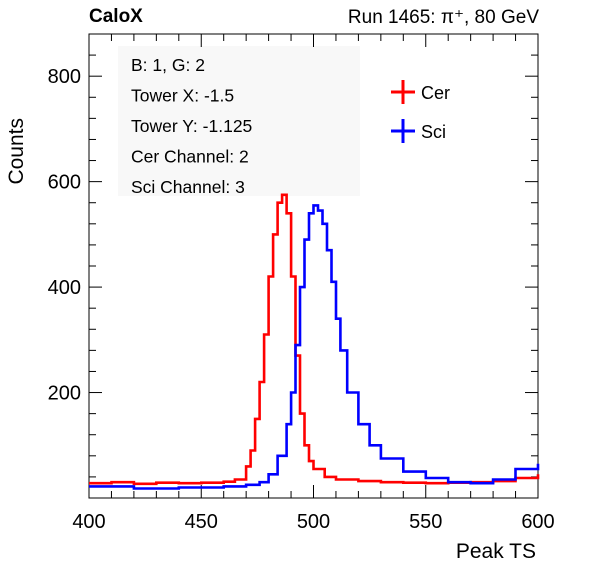  What do you see at coordinates (425, 522) in the screenshot?
I see `x-tick-label: 550` at bounding box center [425, 522].